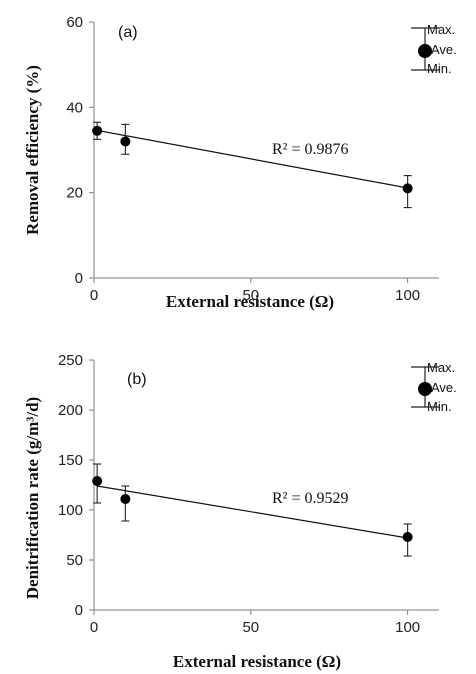 The height and width of the screenshot is (674, 476). I want to click on panel-b-x-tick-label: 100, so click(407, 627).